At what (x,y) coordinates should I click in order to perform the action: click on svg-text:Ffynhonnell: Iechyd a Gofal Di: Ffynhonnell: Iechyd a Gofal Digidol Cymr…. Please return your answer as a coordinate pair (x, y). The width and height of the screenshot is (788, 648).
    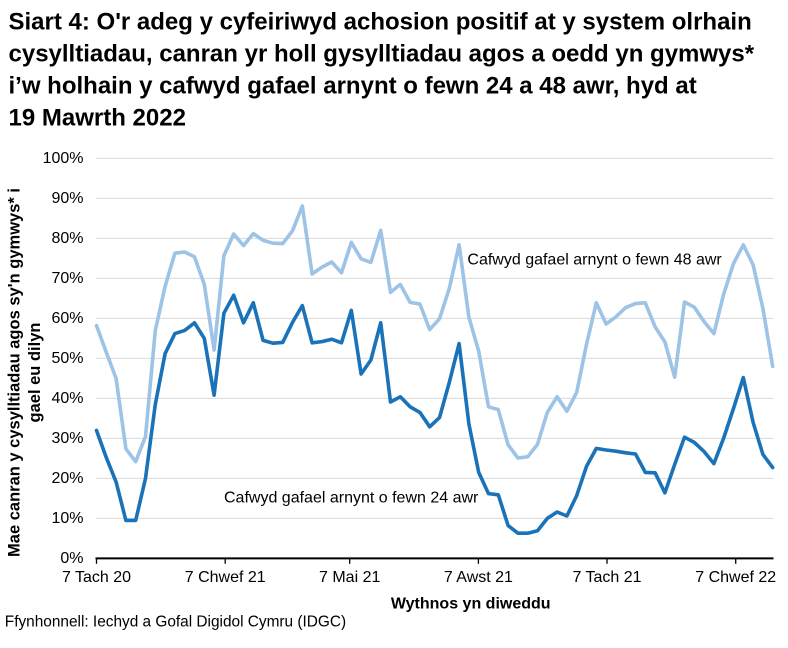
    Looking at the image, I should click on (175, 622).